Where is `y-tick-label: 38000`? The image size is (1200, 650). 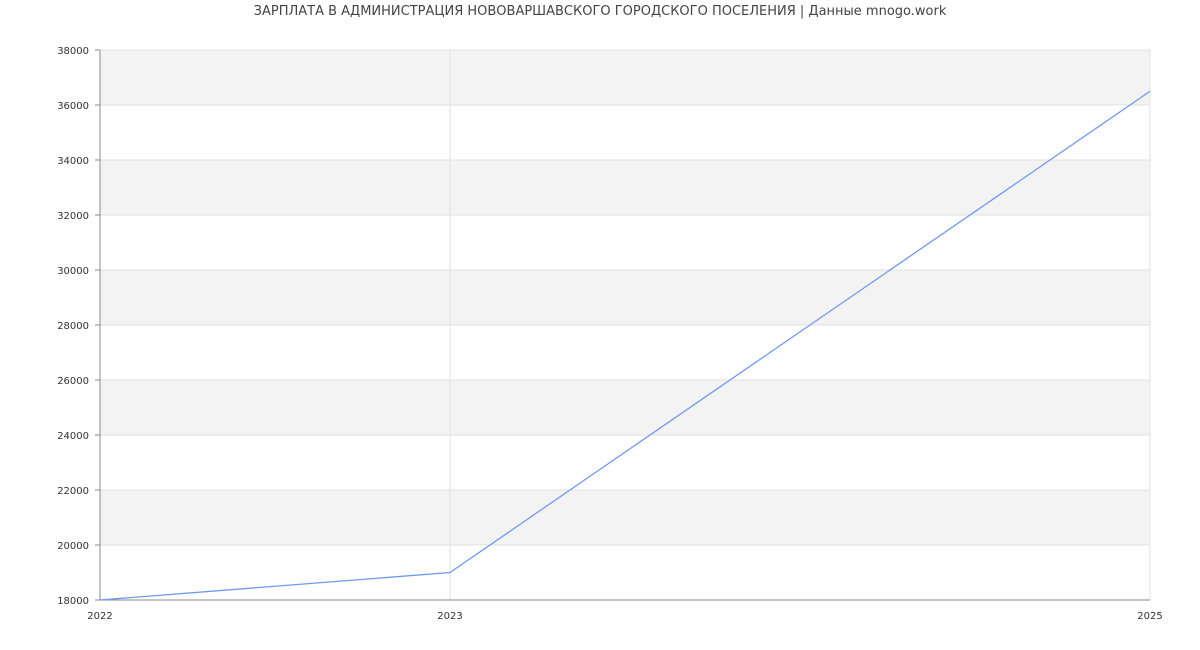
y-tick-label: 38000 is located at coordinates (73, 51).